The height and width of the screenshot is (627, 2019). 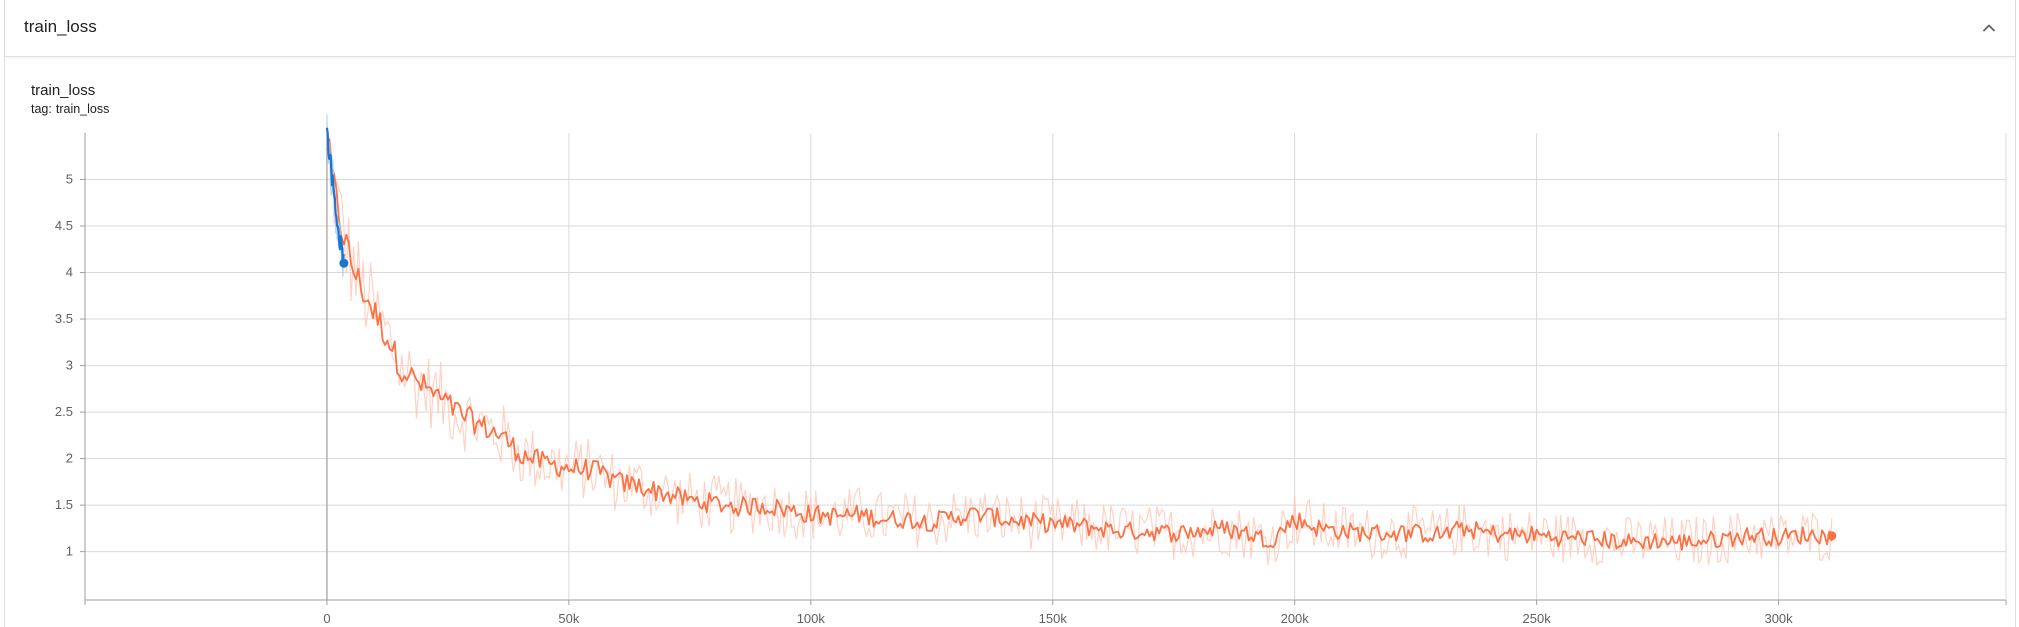 I want to click on y-tick-label: 1, so click(x=69, y=551).